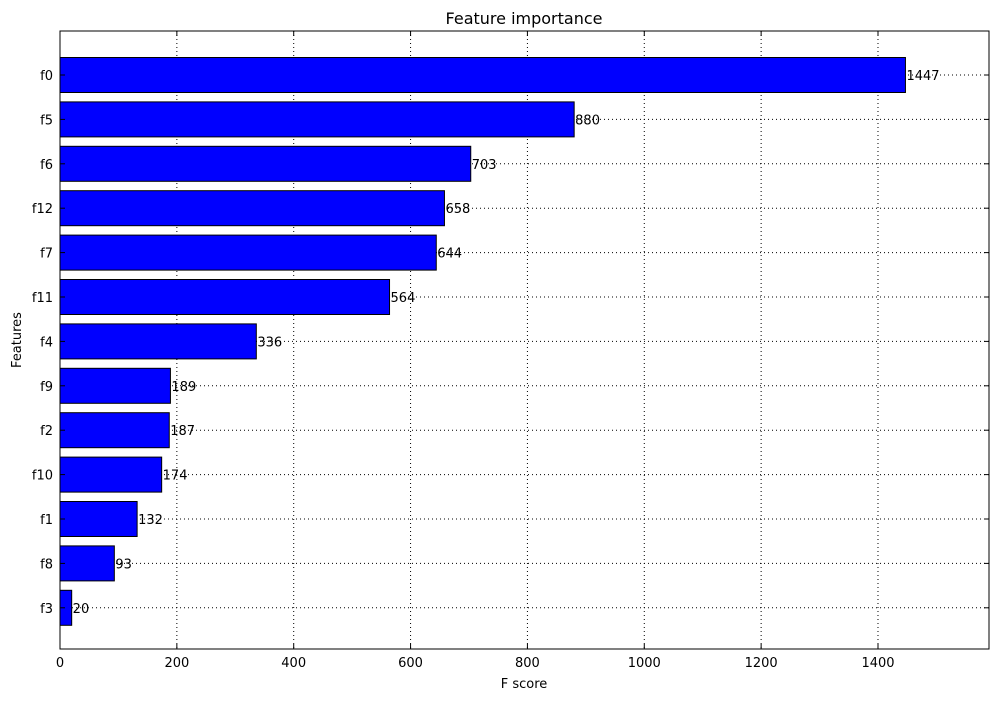  I want to click on data-label-f11: 564, so click(403, 298).